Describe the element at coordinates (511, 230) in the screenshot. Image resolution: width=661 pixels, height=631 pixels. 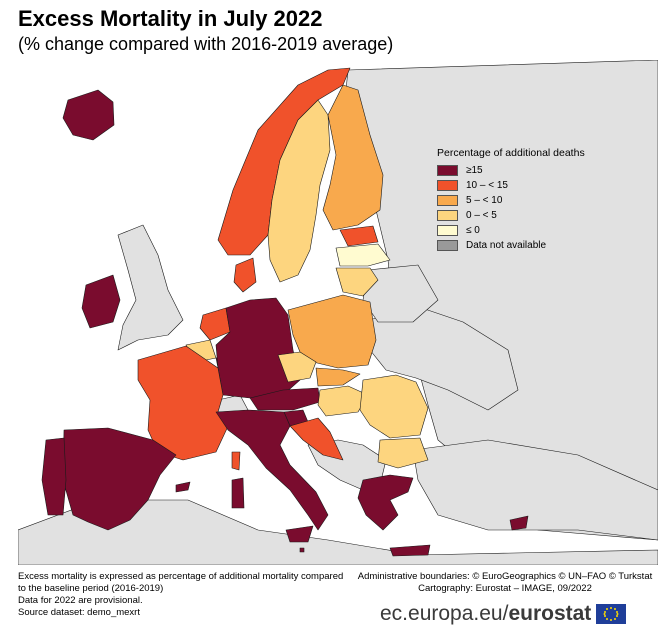
I see `legend-item: ≤ 0` at that location.